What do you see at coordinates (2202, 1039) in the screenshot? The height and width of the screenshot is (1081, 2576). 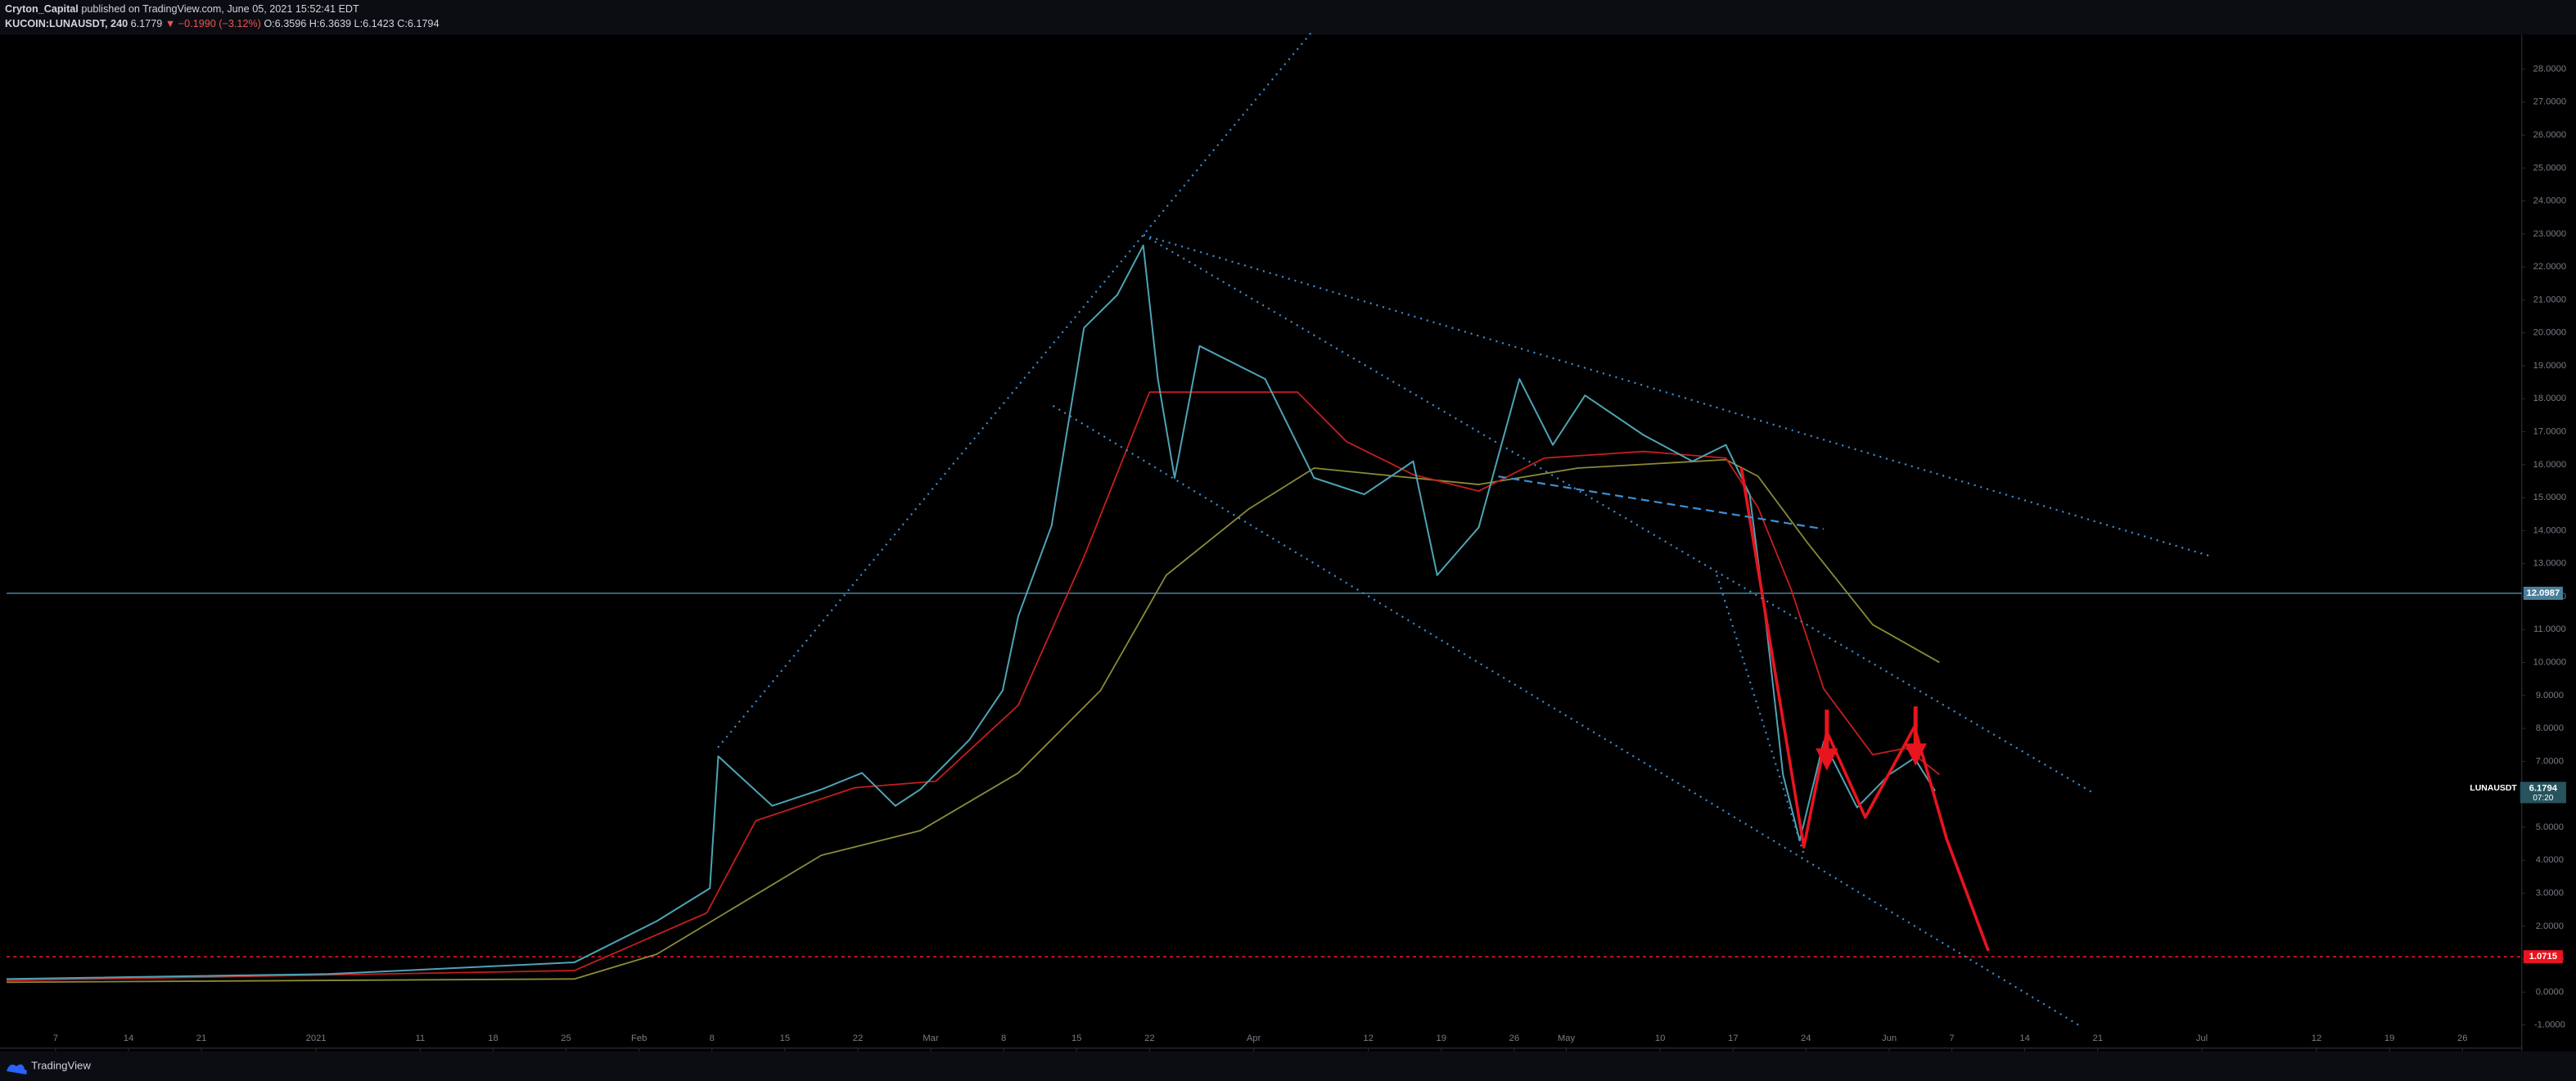 I see `x-tick-label: Jul` at bounding box center [2202, 1039].